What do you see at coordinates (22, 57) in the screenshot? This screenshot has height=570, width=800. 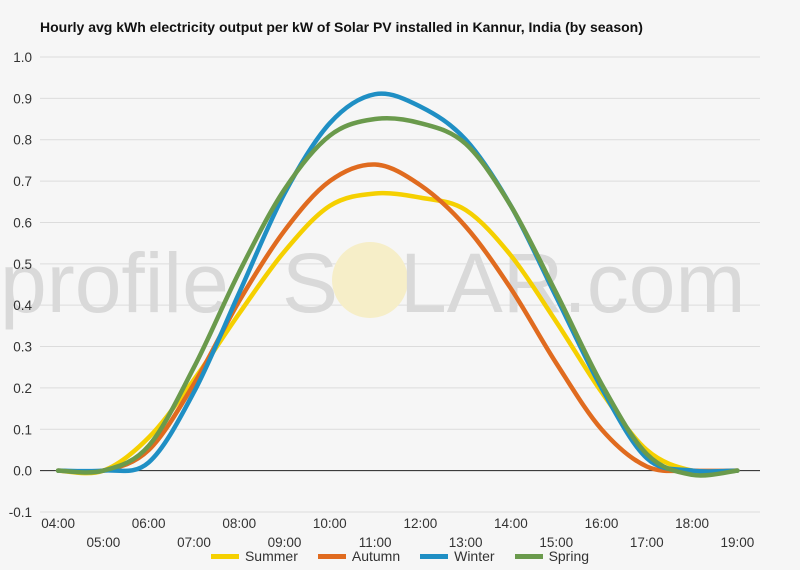 I see `y-tick-label: 1.0` at bounding box center [22, 57].